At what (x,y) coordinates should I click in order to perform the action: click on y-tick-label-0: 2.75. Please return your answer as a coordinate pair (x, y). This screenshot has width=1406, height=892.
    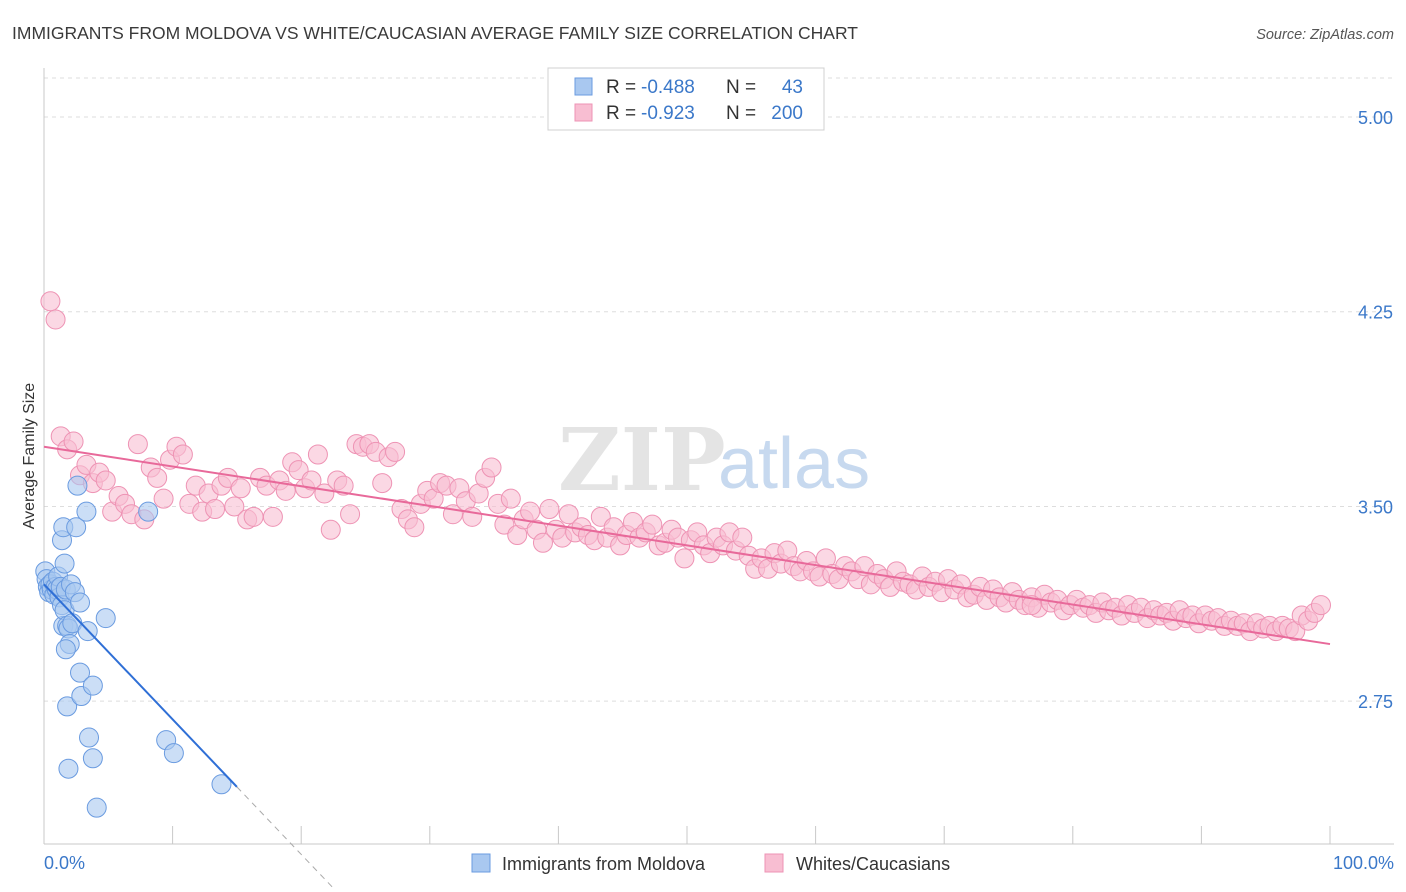
    Looking at the image, I should click on (1375, 702).